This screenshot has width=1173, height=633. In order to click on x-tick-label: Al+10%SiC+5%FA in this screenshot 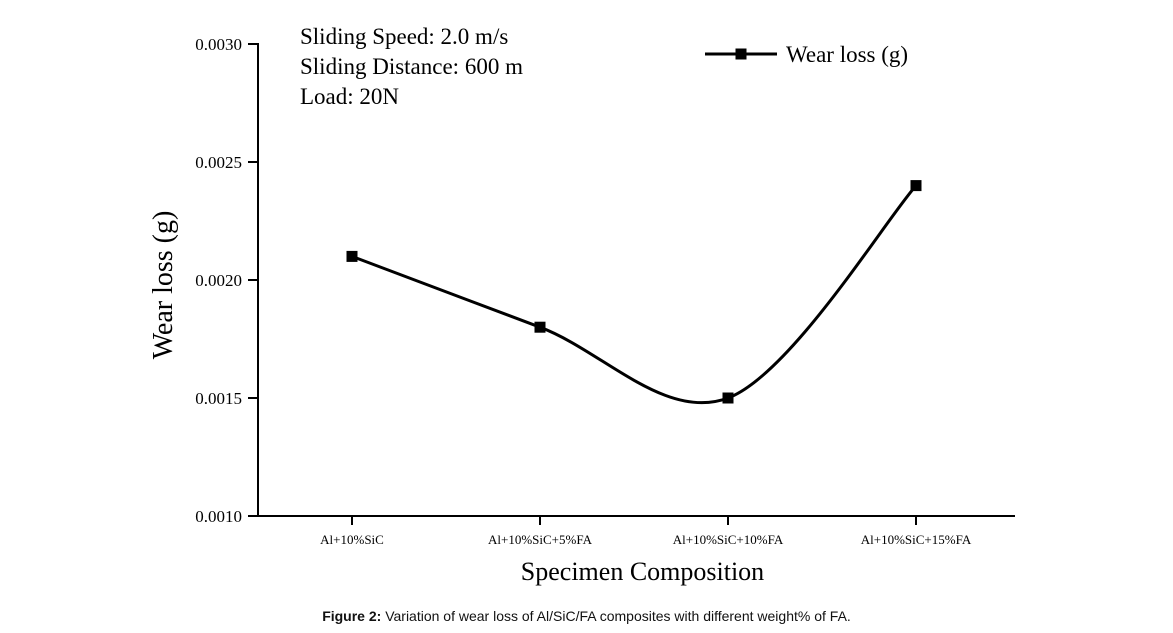, I will do `click(540, 539)`.